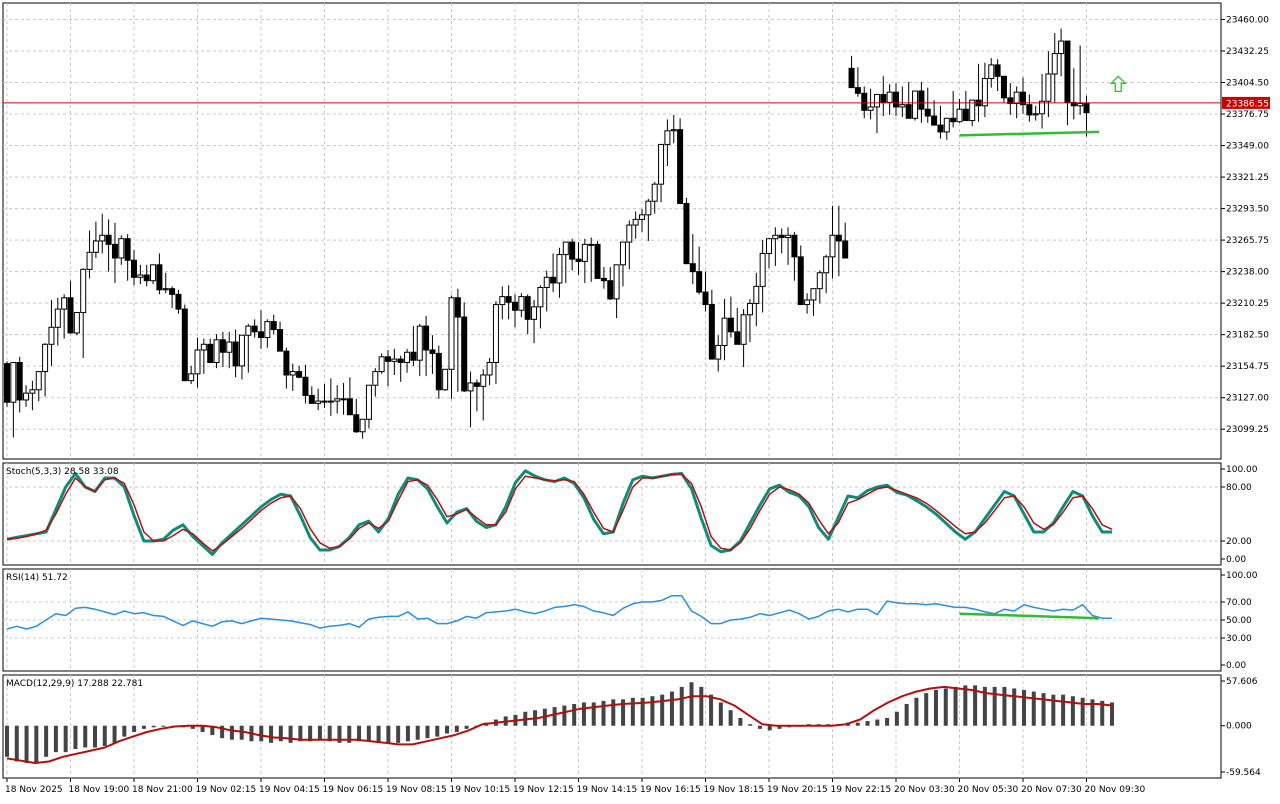 The width and height of the screenshot is (1280, 804). What do you see at coordinates (546, 726) in the screenshot?
I see `macd-grid` at bounding box center [546, 726].